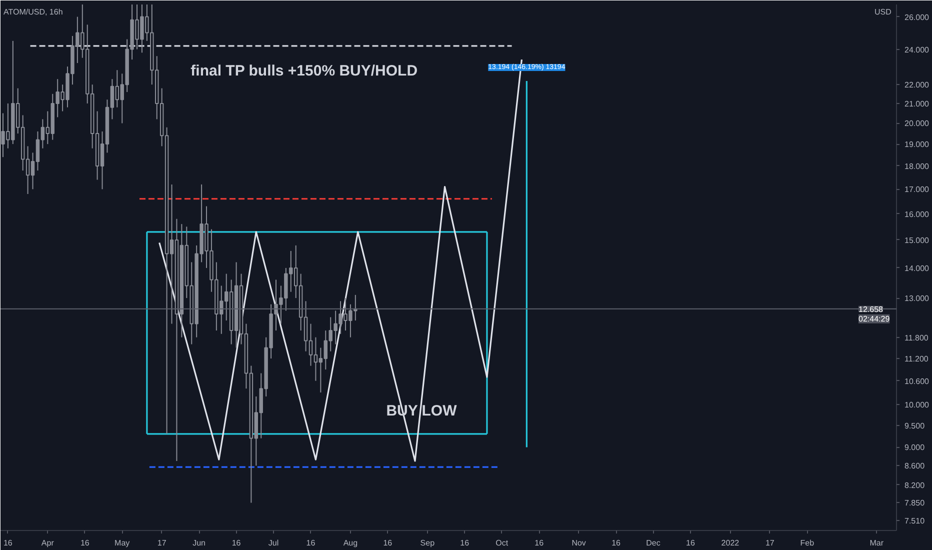  Describe the element at coordinates (917, 240) in the screenshot. I see `y-tick-label: 15.000` at that location.